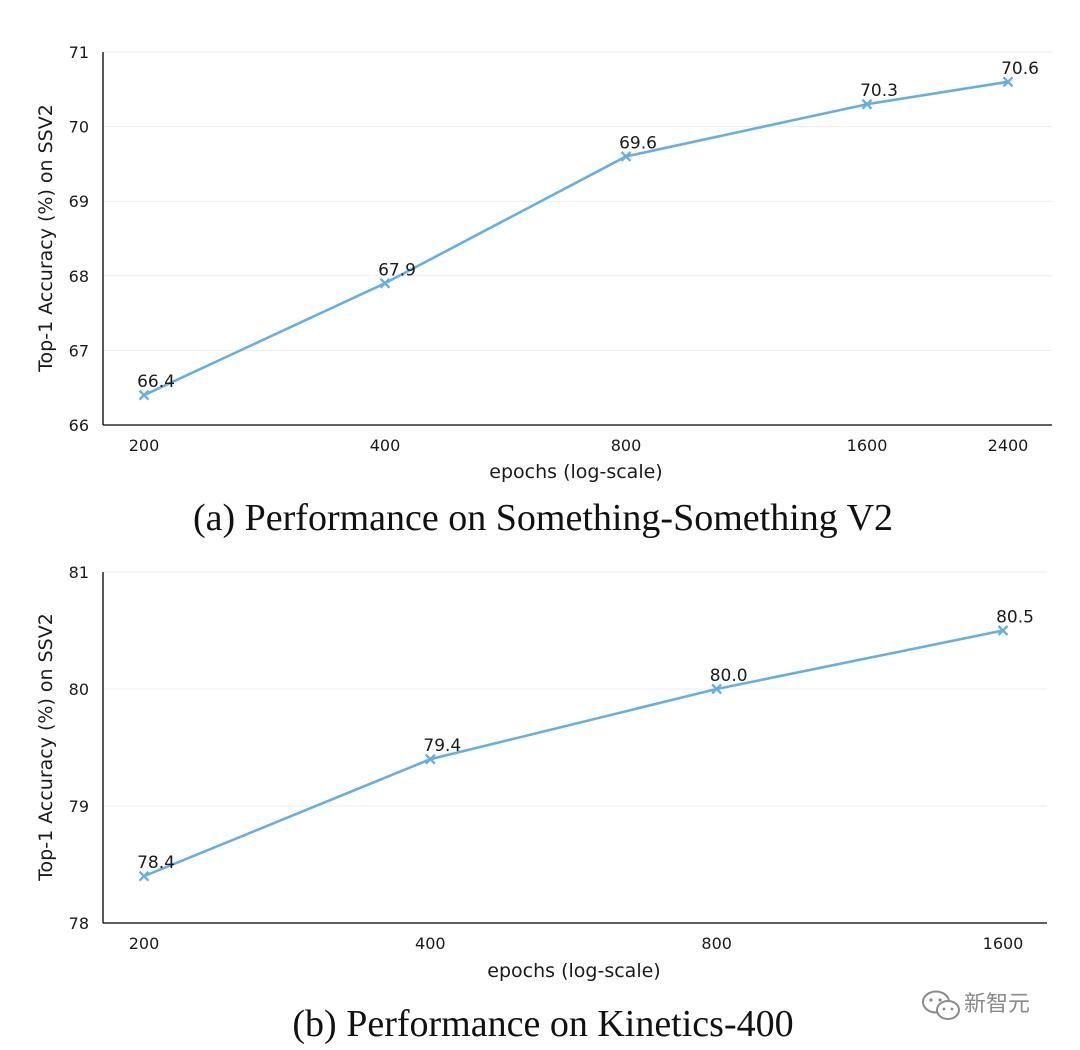  What do you see at coordinates (1008, 445) in the screenshot?
I see `chart-ssv2-x-tick-label: 2400` at bounding box center [1008, 445].